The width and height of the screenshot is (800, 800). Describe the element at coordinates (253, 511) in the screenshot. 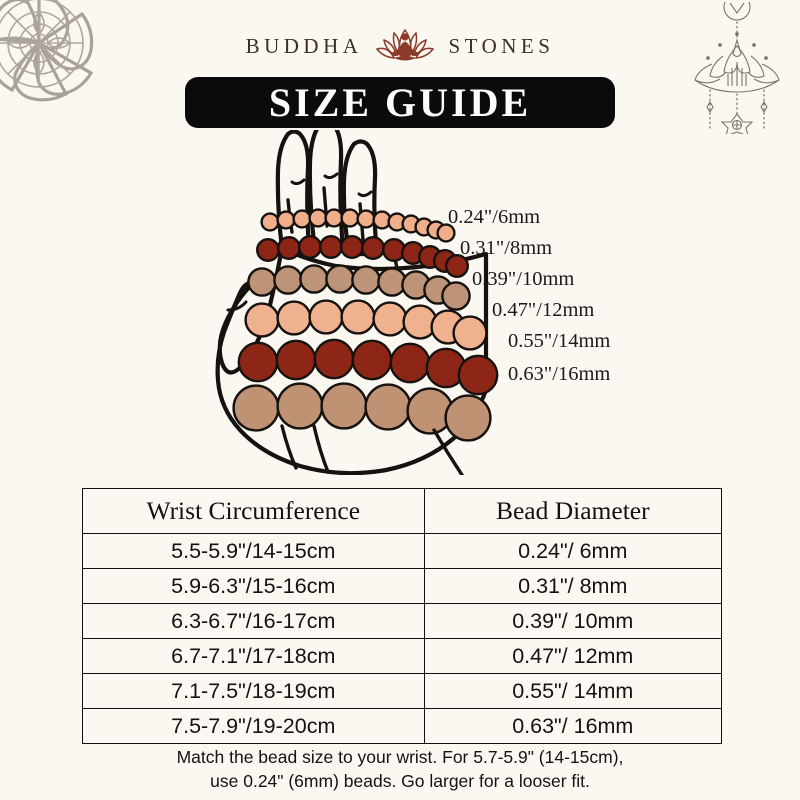

I see `column-header-wrist-circumference: Wrist Circumference` at that location.